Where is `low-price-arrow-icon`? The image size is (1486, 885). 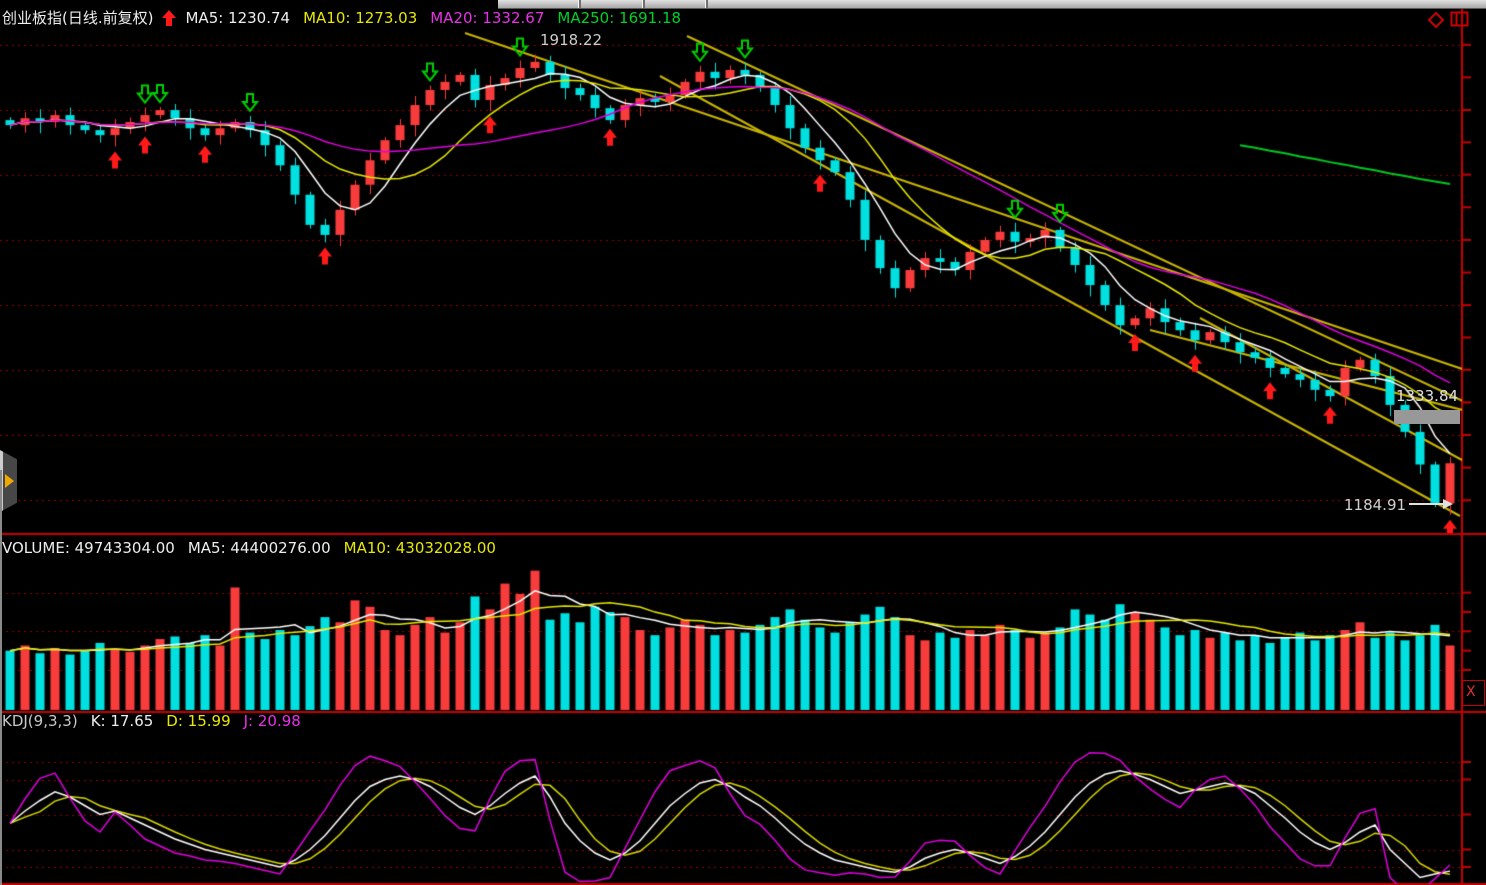 low-price-arrow-icon is located at coordinates (1431, 504).